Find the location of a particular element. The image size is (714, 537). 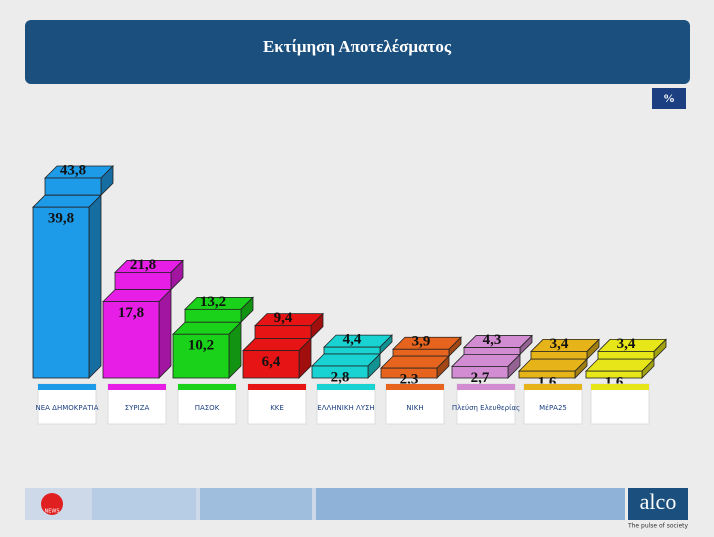

title-banner is located at coordinates (357, 52).